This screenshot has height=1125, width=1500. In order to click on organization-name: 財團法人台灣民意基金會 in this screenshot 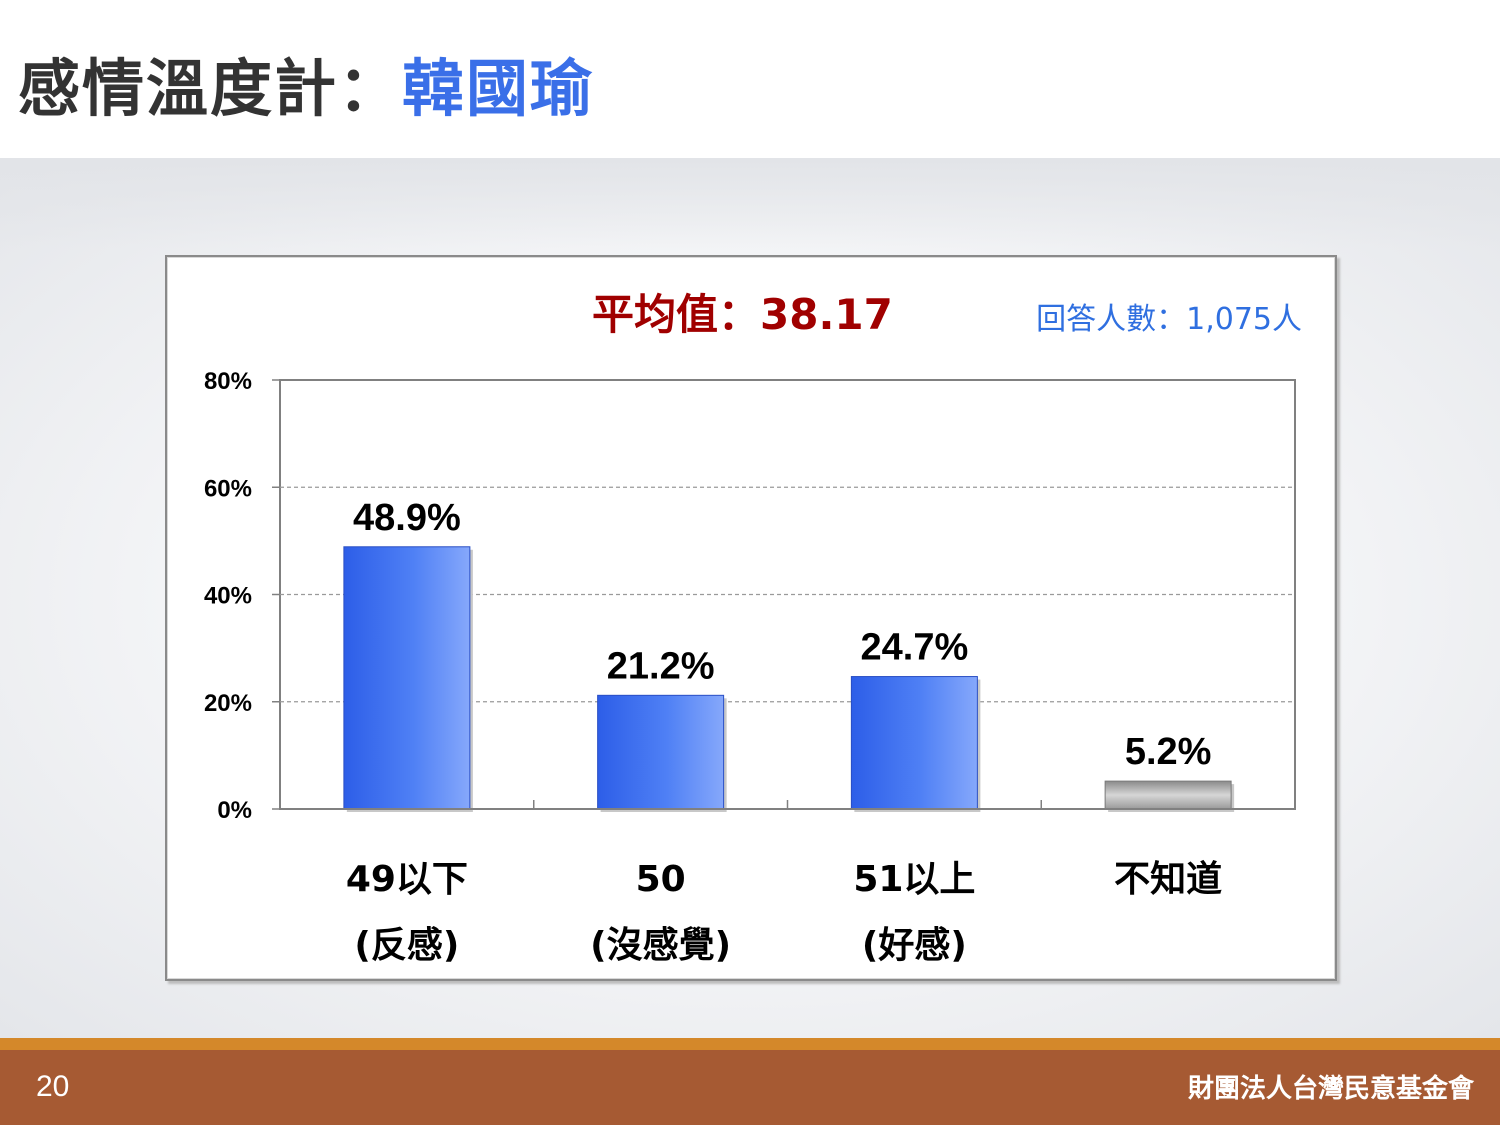, I will do `click(1330, 1089)`.